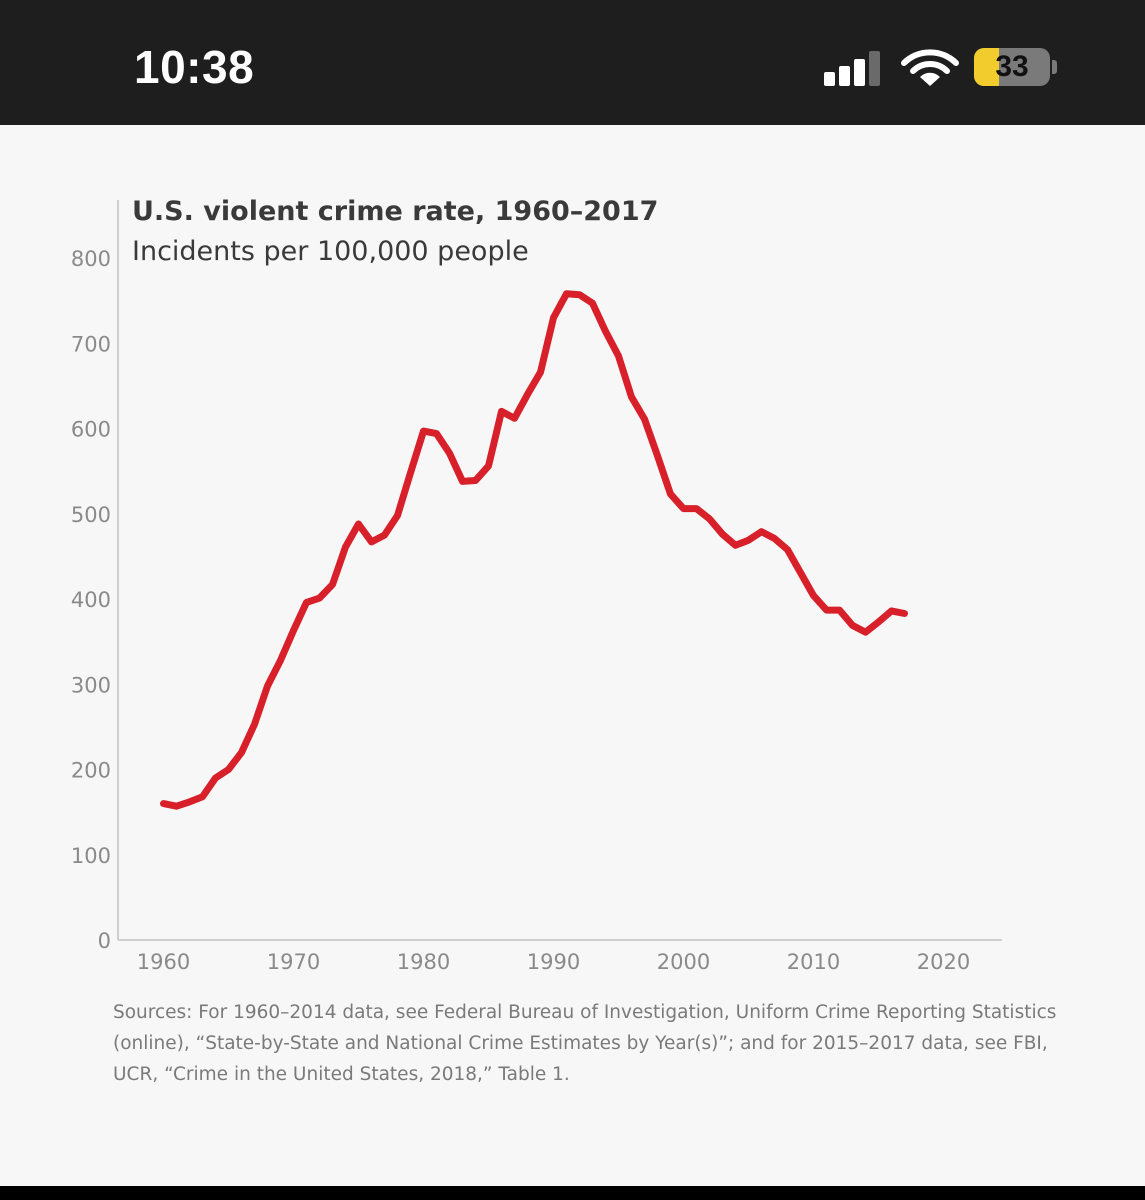  I want to click on battery-icon: 33, so click(1012, 67).